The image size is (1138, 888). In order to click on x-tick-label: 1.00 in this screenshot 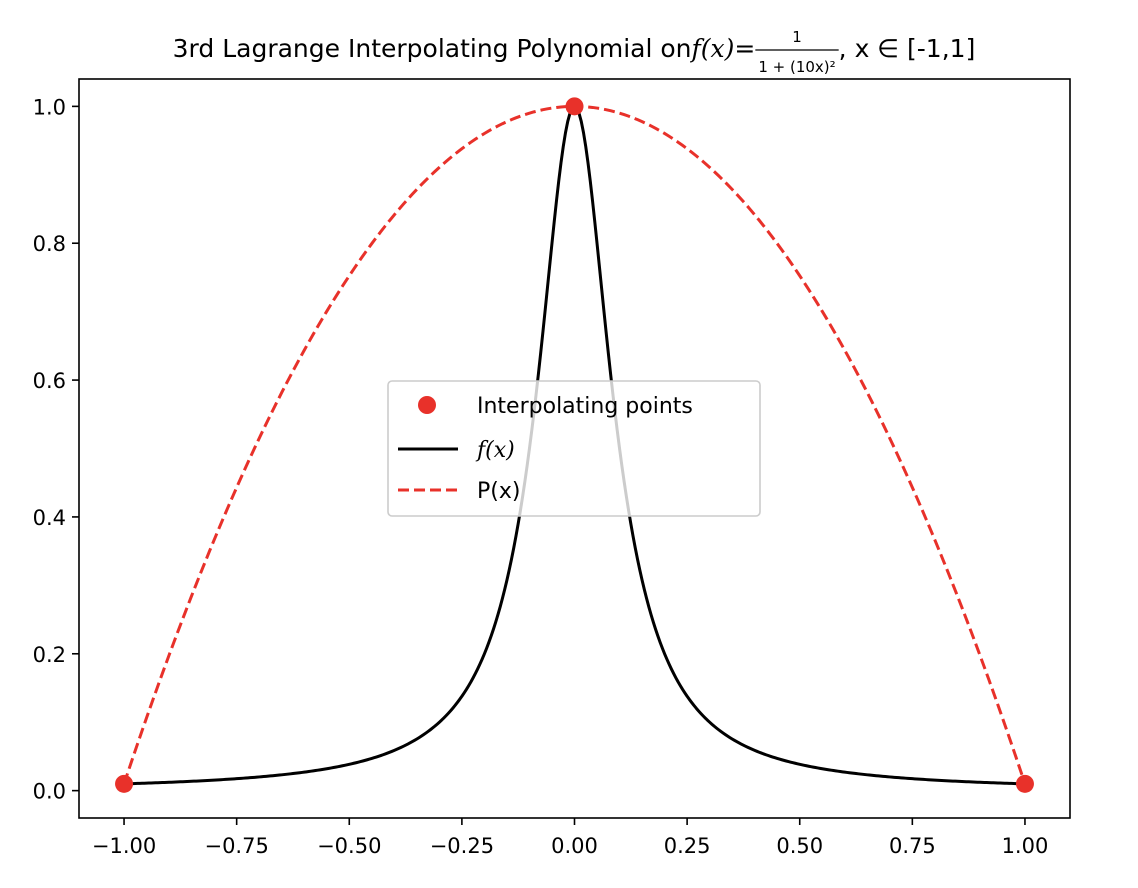, I will do `click(1025, 846)`.